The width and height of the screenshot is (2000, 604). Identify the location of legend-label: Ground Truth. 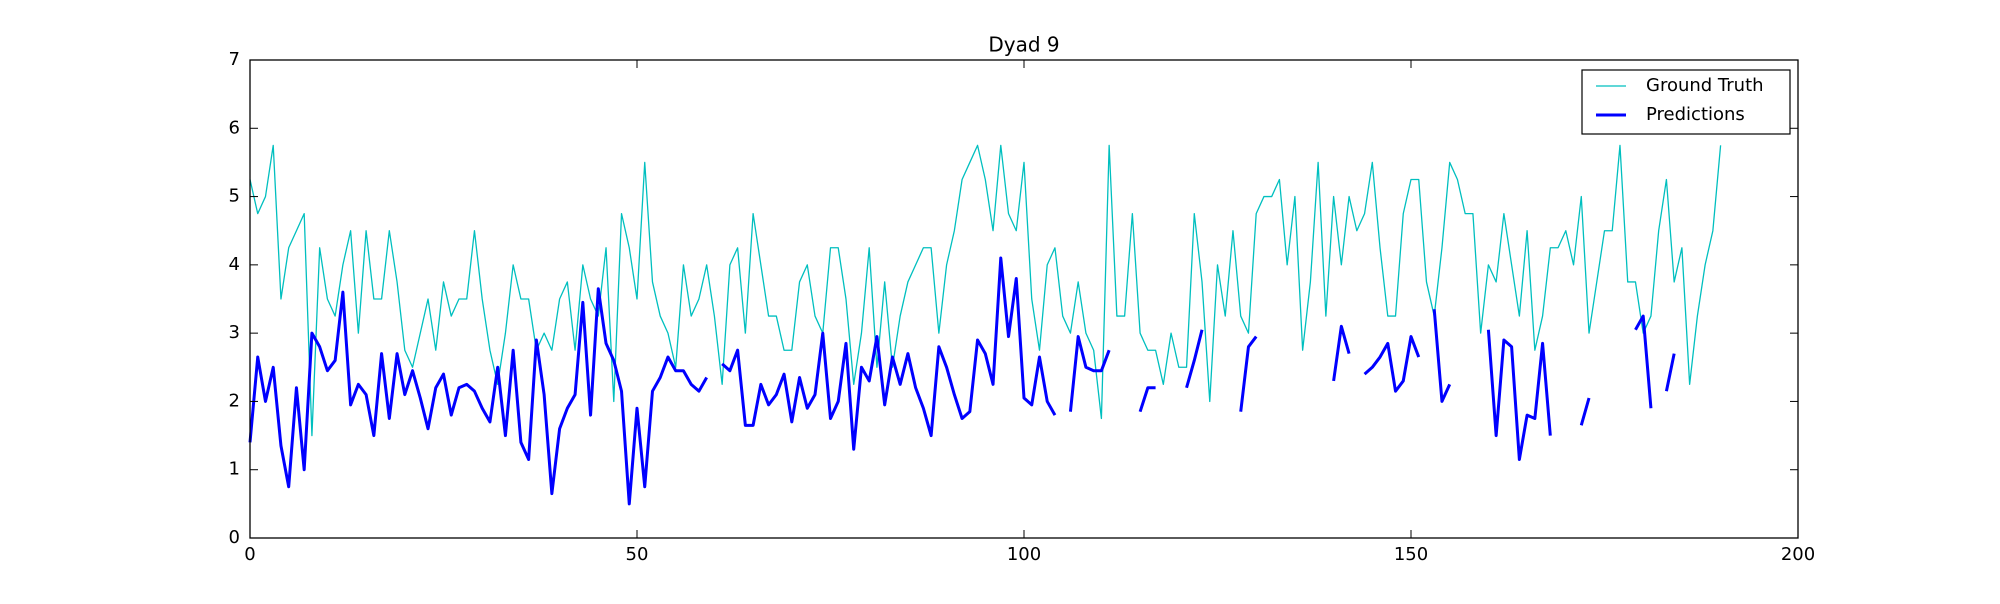
(1705, 85).